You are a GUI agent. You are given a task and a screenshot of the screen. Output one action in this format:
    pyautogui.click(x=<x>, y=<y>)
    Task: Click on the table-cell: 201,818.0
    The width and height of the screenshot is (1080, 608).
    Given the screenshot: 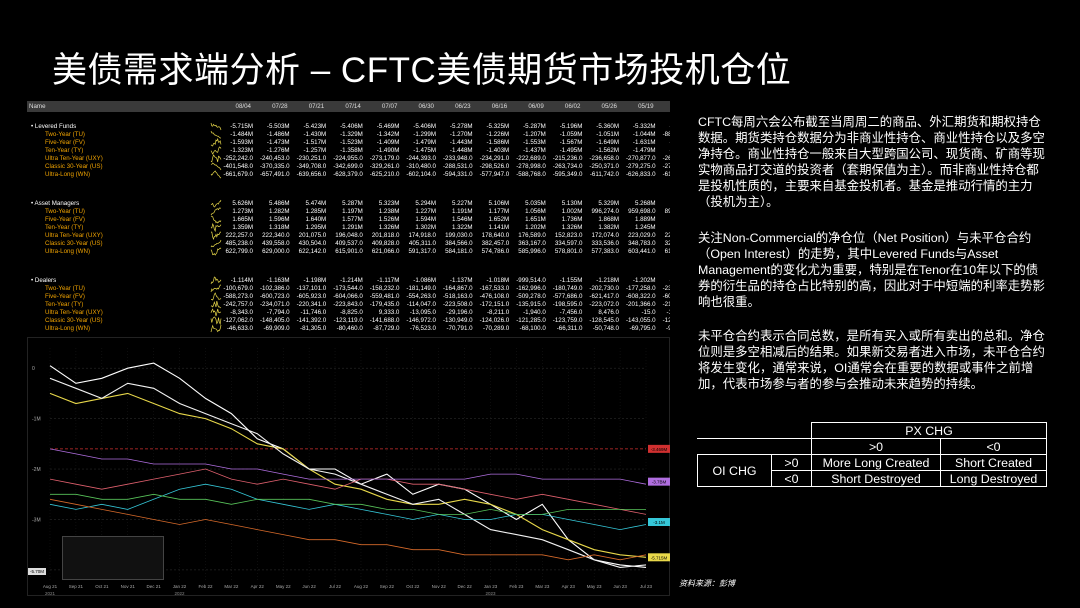 What is the action you would take?
    pyautogui.click(x=385, y=235)
    